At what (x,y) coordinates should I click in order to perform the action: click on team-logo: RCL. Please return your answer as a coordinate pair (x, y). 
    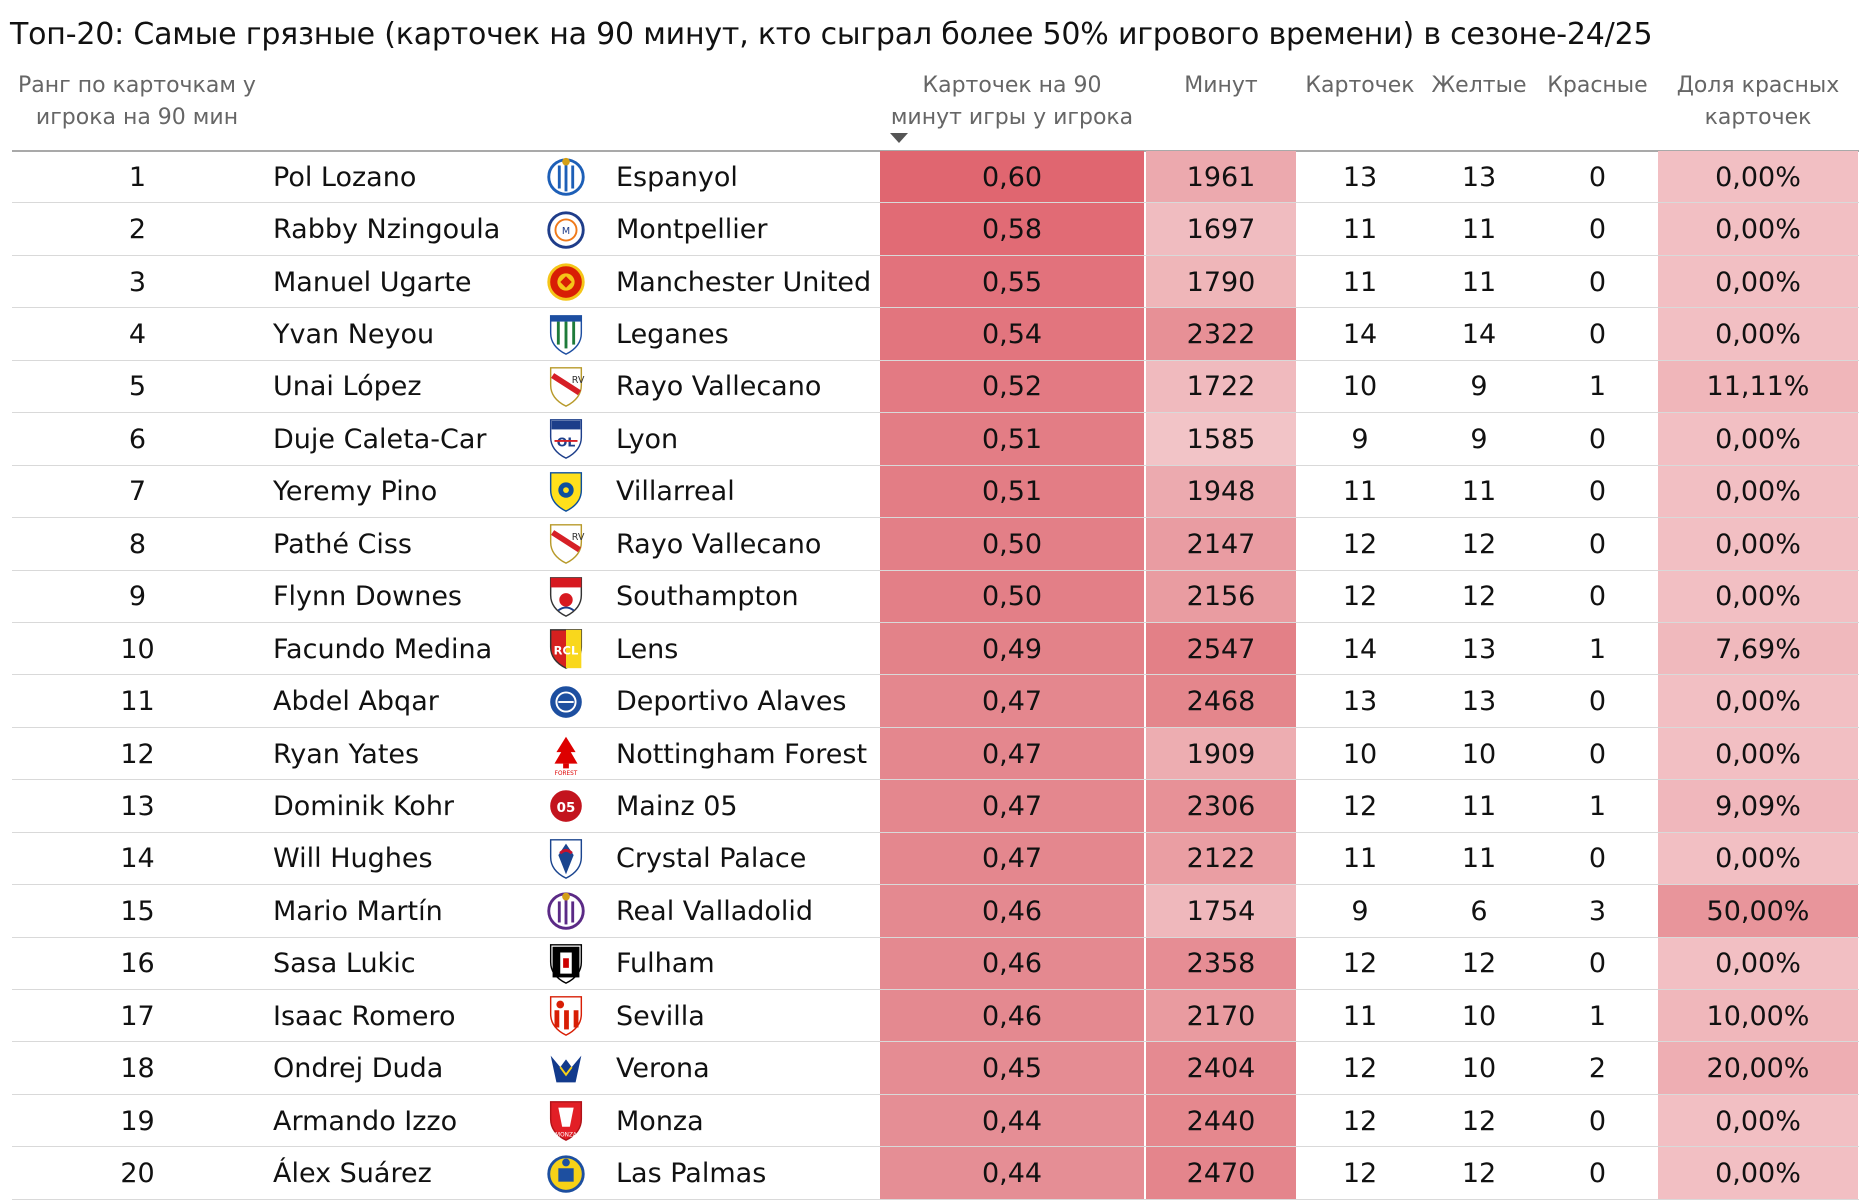
    Looking at the image, I should click on (566, 649).